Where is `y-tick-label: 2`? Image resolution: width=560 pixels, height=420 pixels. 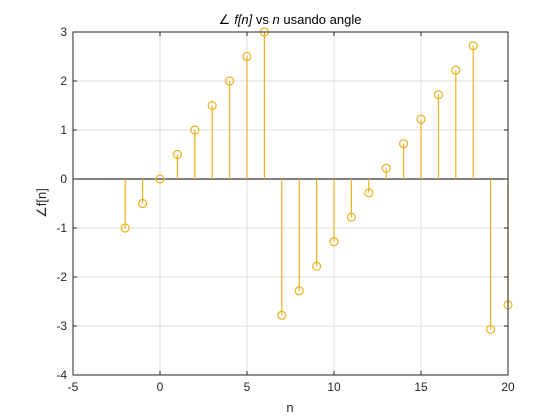
y-tick-label: 2 is located at coordinates (63, 81).